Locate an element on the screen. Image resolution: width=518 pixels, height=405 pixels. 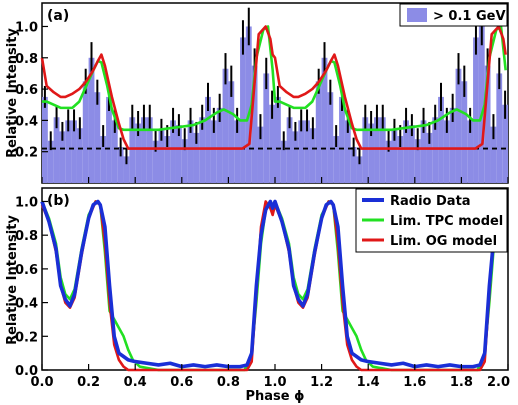
panel-label-a: (a) is located at coordinates (58, 16).